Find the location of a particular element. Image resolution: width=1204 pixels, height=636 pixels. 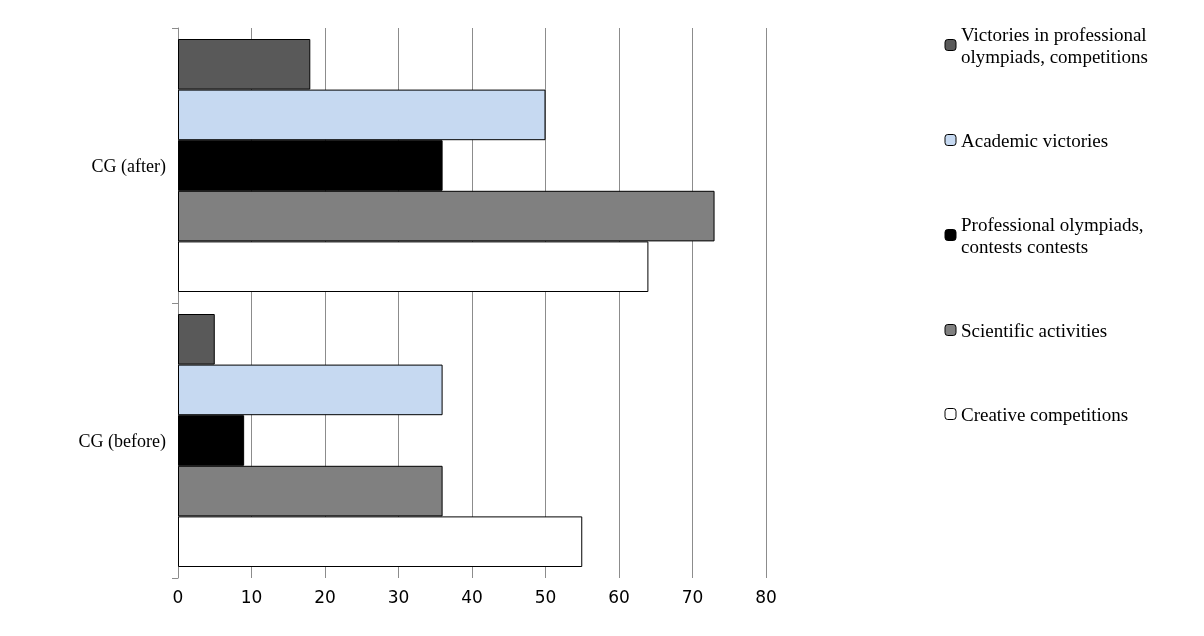

legend-label: Scientific activities is located at coordinates (1034, 330).